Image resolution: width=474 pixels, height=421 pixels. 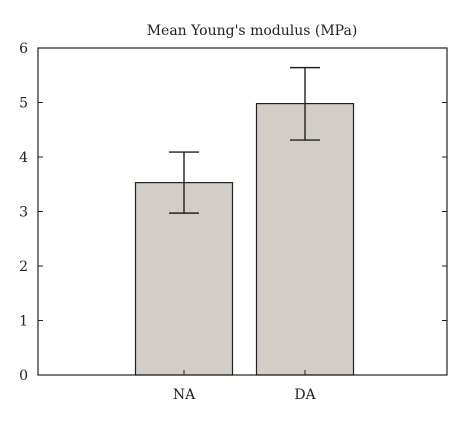 What do you see at coordinates (23, 267) in the screenshot?
I see `y-tick-label: 2` at bounding box center [23, 267].